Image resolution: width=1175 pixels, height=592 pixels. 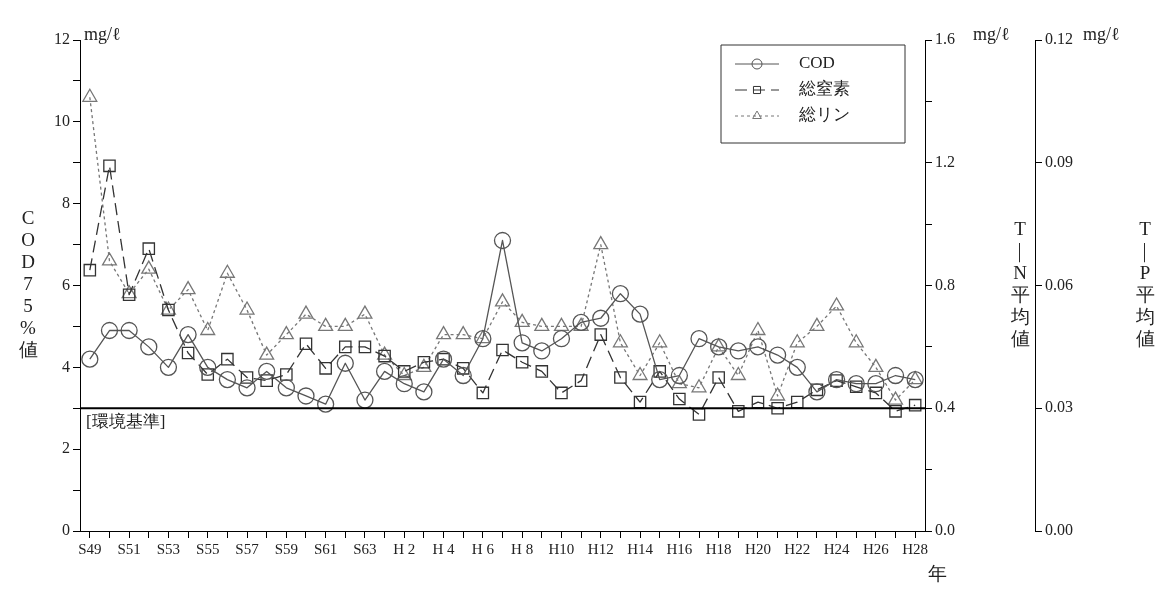 What do you see at coordinates (915, 548) in the screenshot?
I see `x-tick-label: H28` at bounding box center [915, 548].